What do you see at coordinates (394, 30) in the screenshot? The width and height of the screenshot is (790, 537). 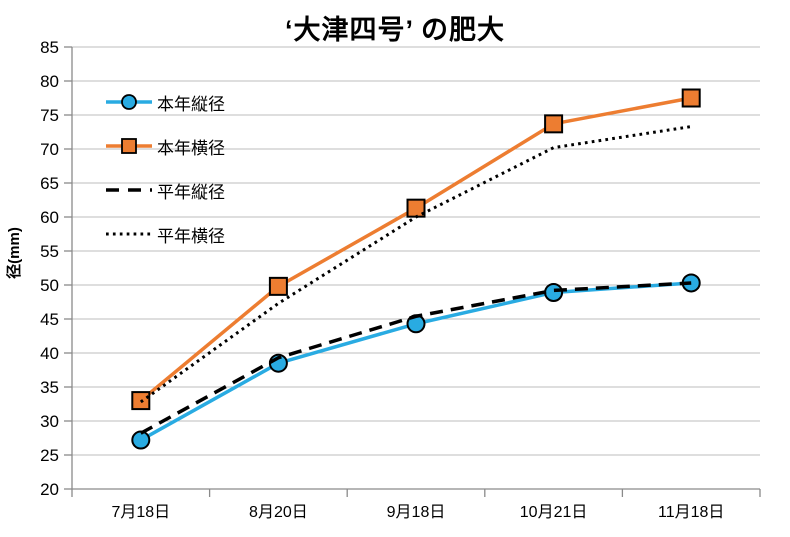 I see `chart-title: ‘大津四号’ の肥大` at bounding box center [394, 30].